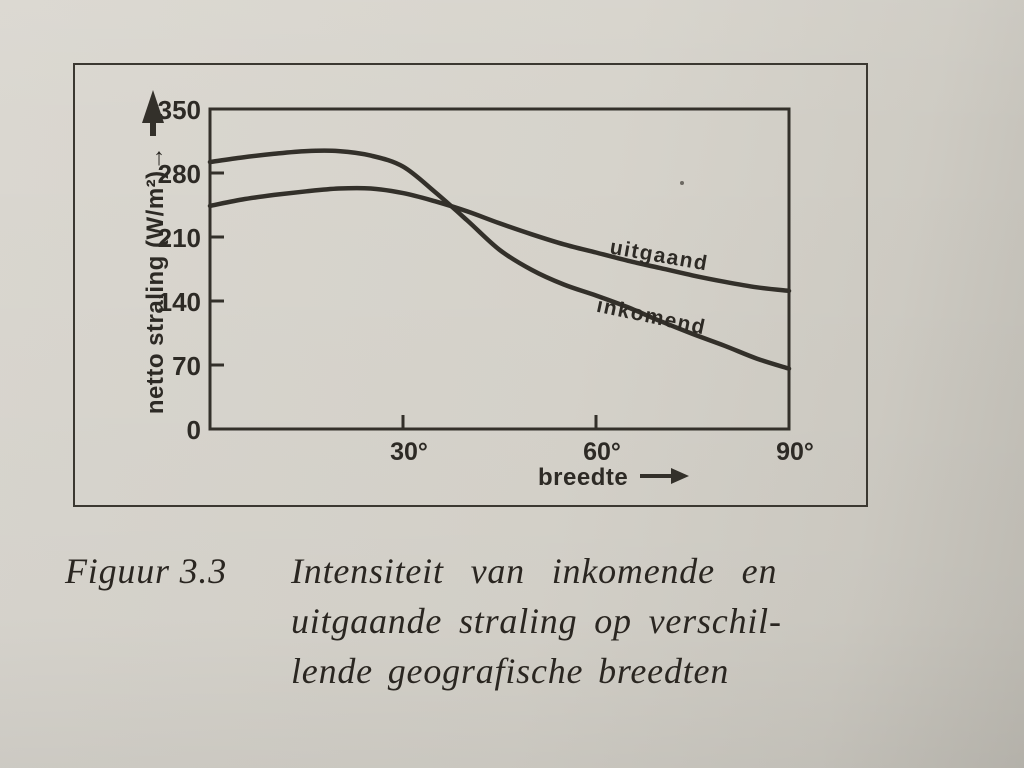  What do you see at coordinates (179, 302) in the screenshot?
I see `y-tick-label: 140` at bounding box center [179, 302].